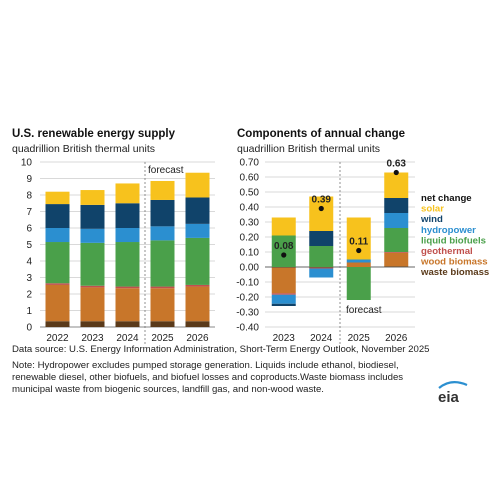  I want to click on left-y-tick-label: 0, so click(29, 328).